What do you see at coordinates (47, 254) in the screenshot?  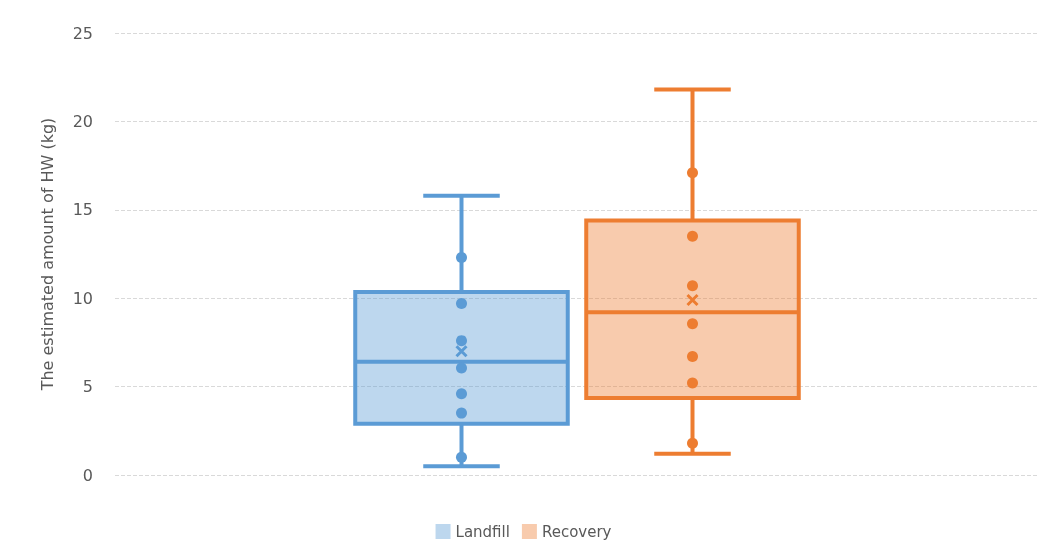 I see `y-axis-title: The estimated amount of HW (kg)` at bounding box center [47, 254].